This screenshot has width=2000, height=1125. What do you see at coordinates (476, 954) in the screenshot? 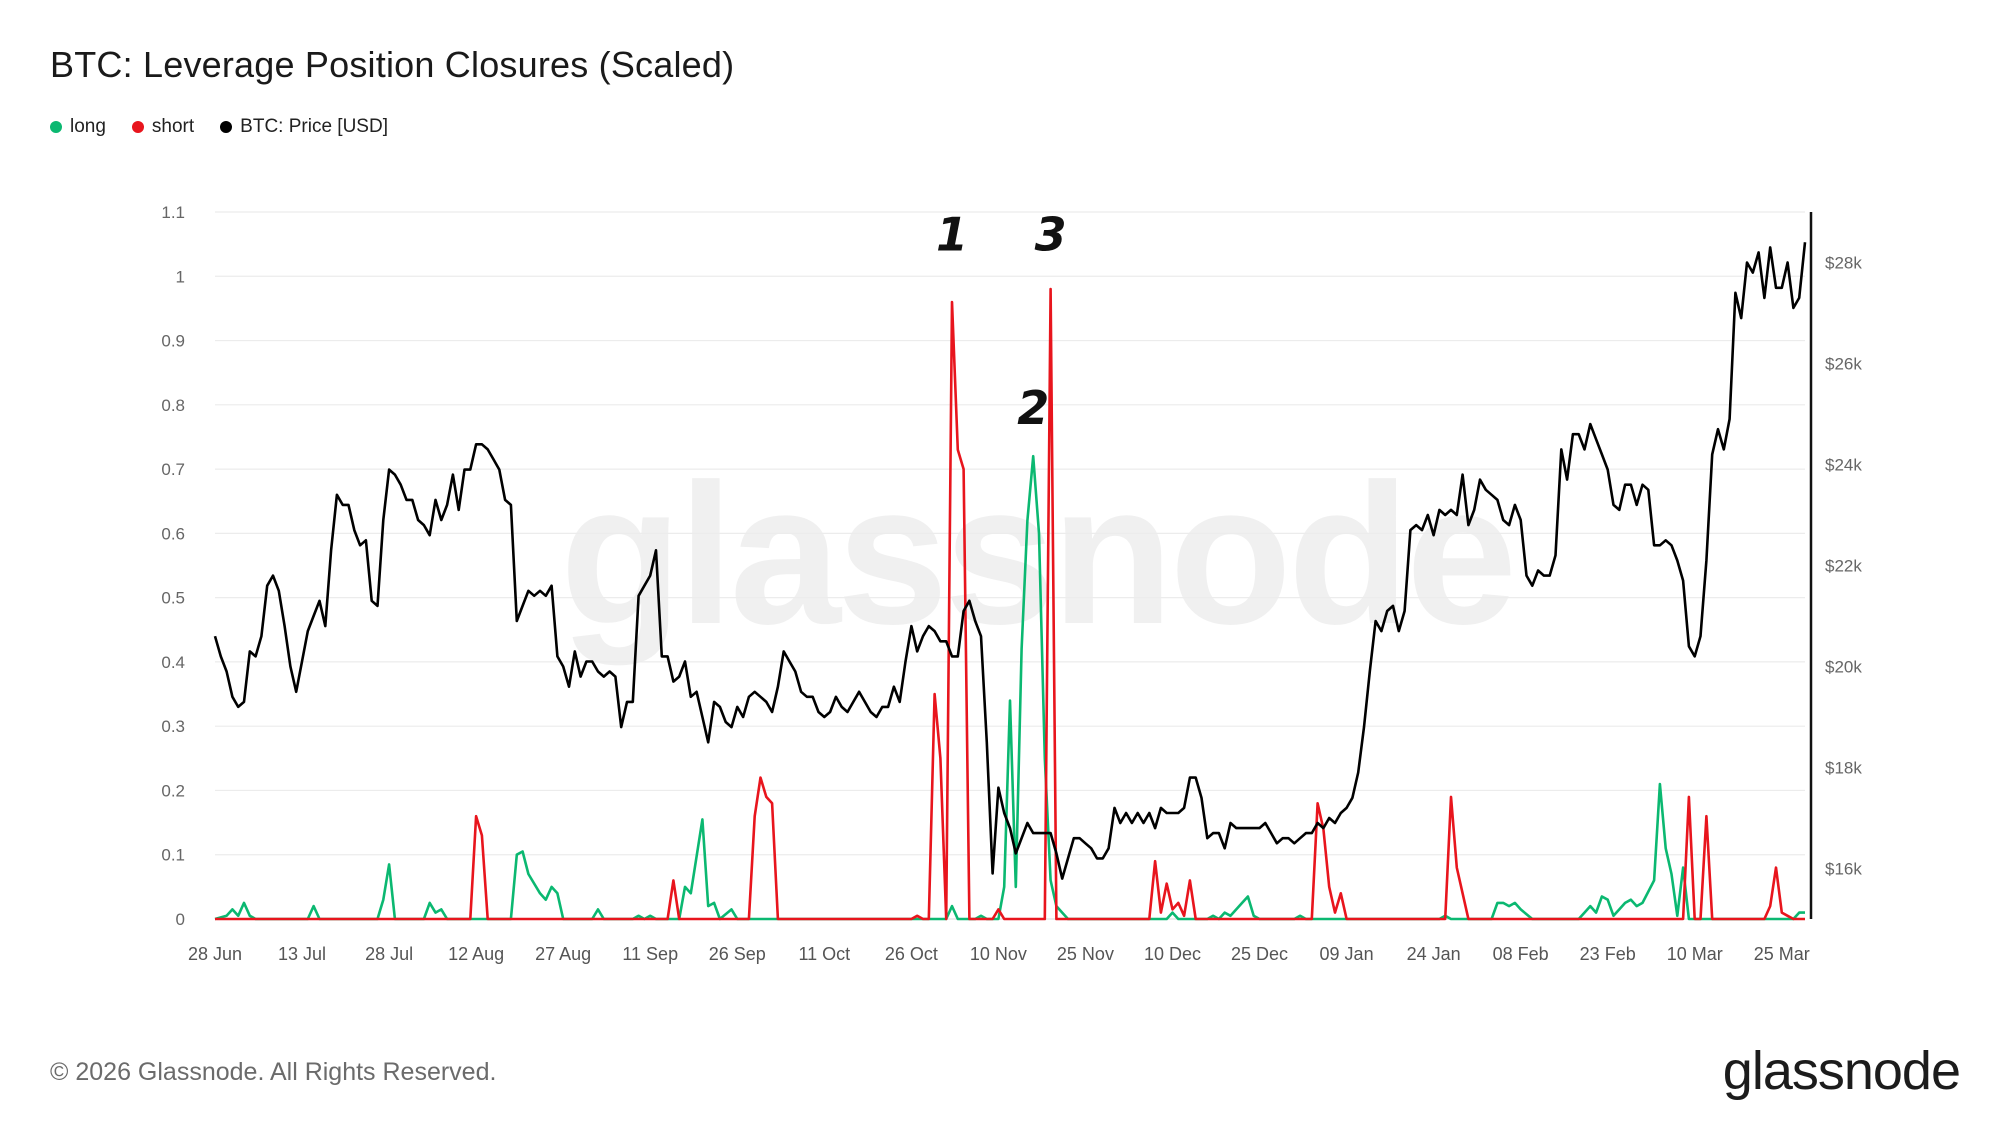
I see `x-tick-label: 12 Aug` at bounding box center [476, 954].